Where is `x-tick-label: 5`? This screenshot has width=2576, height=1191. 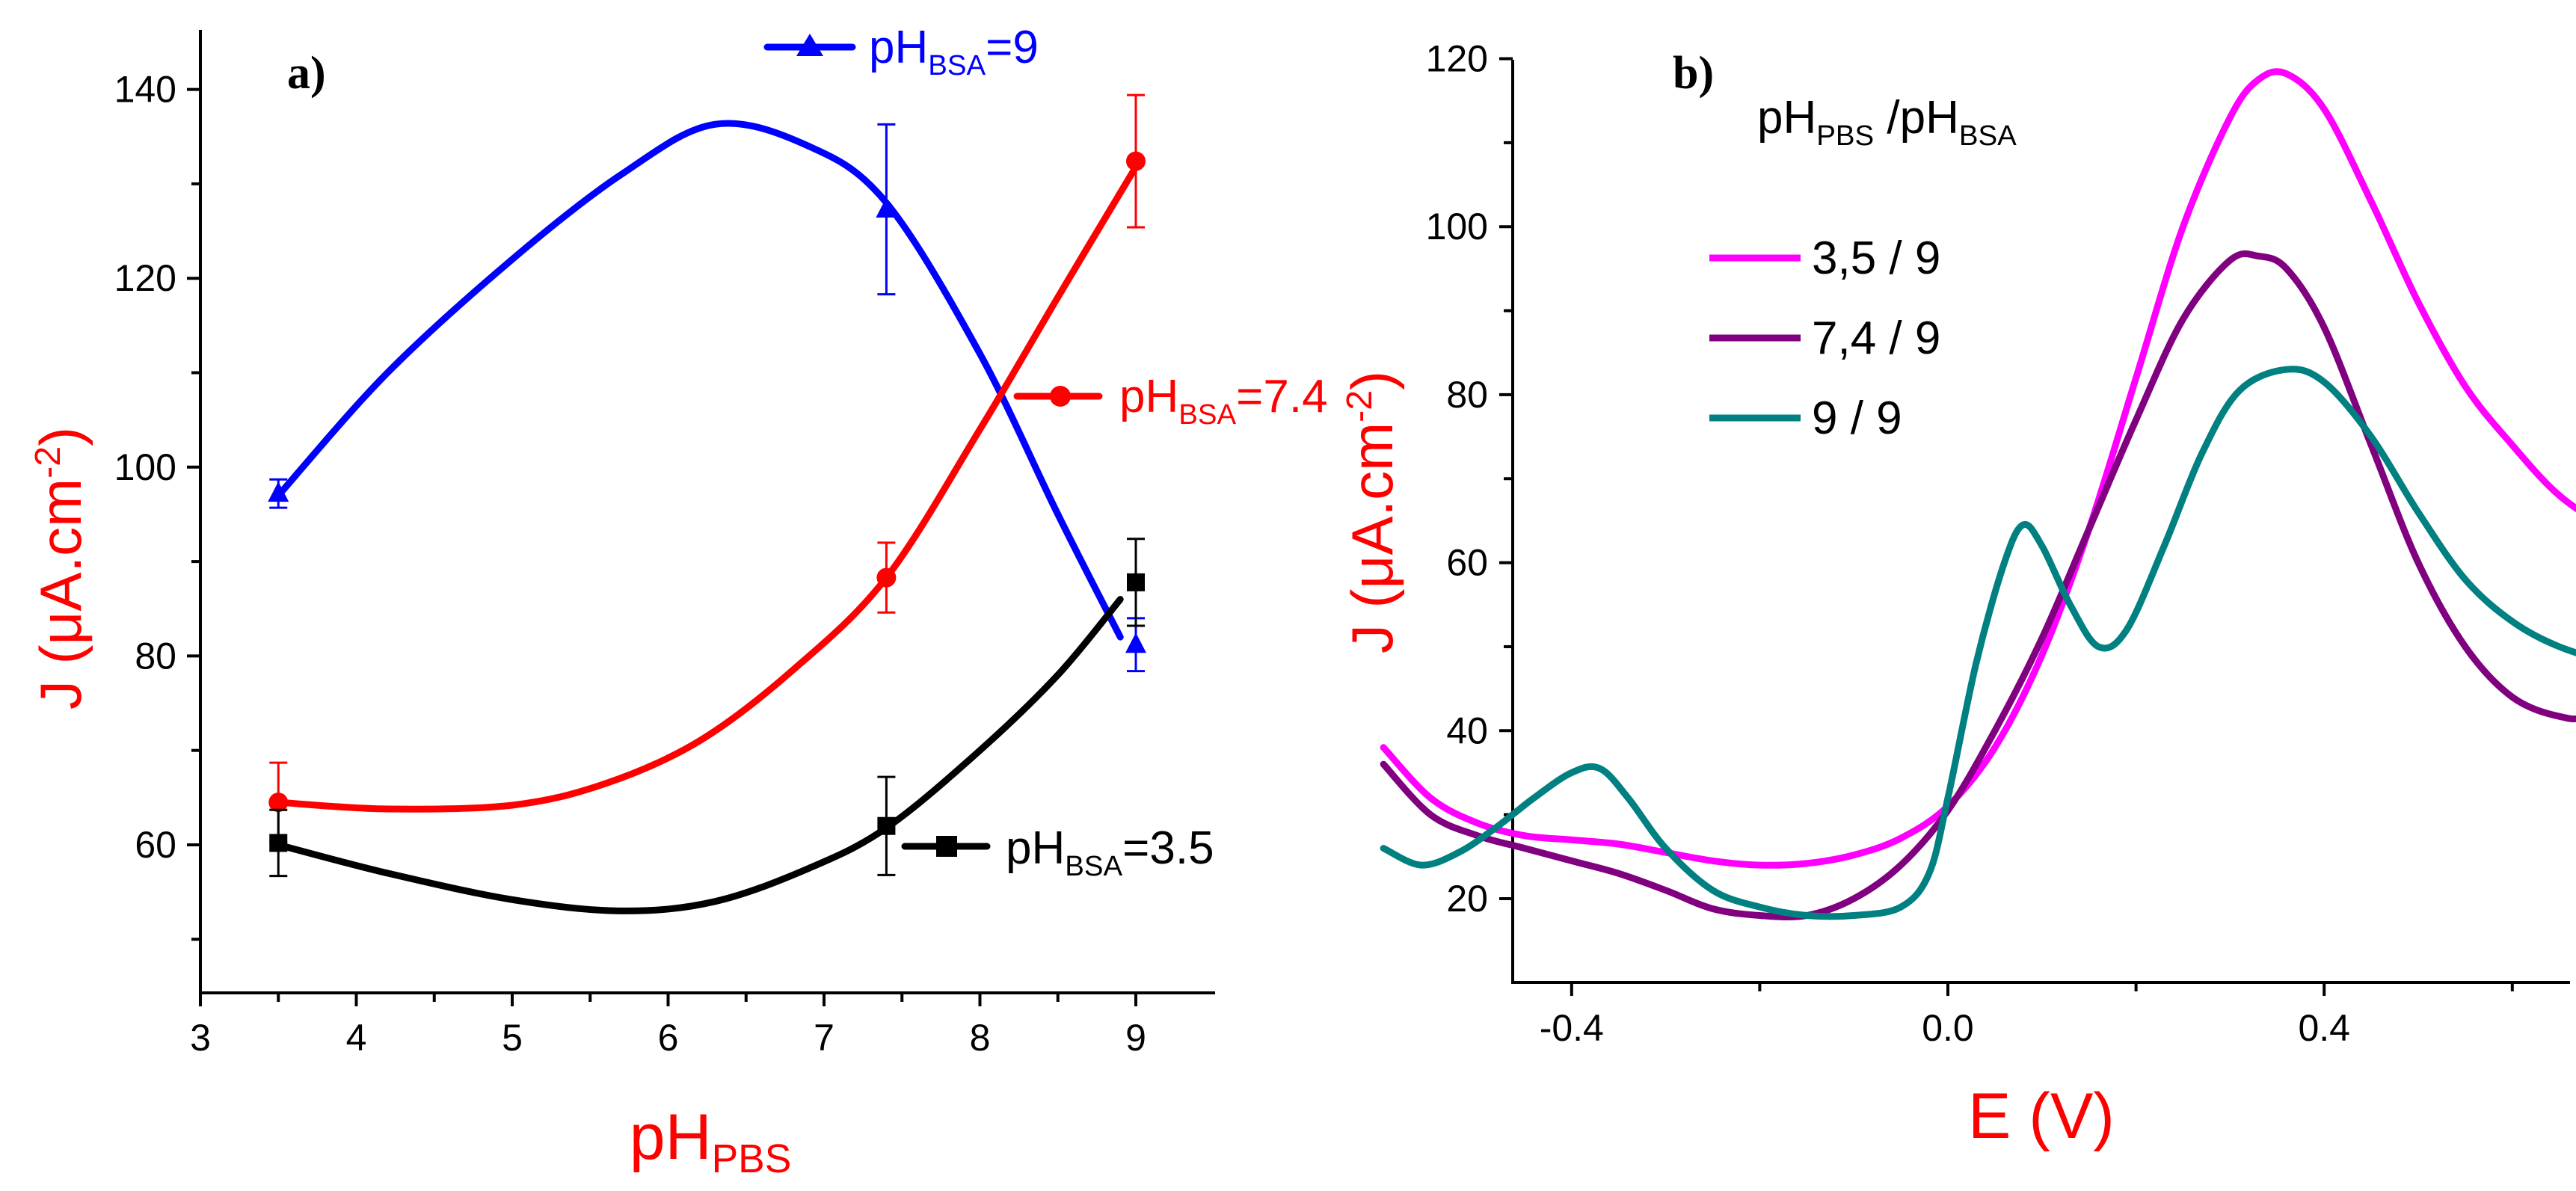
x-tick-label: 5 is located at coordinates (512, 1038).